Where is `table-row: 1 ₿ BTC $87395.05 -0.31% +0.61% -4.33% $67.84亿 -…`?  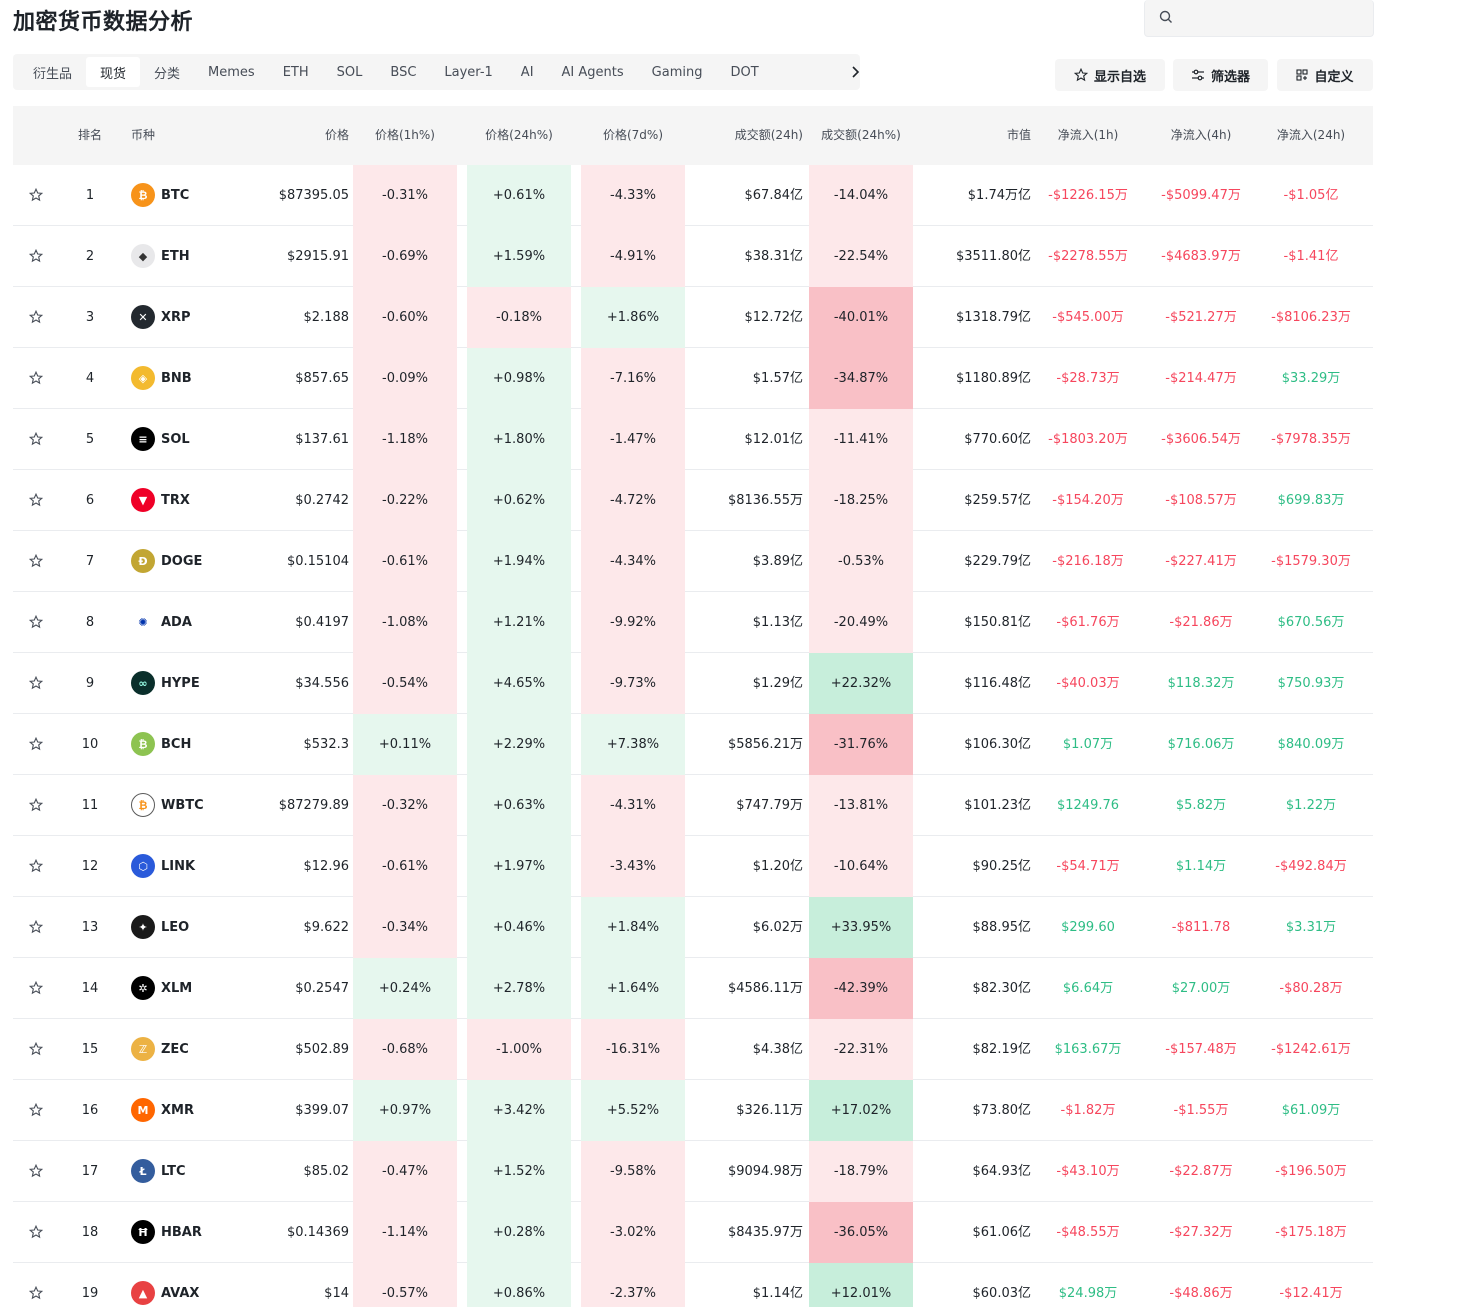 table-row: 1 ₿ BTC $87395.05 -0.31% +0.61% -4.33% $67.84亿 -… is located at coordinates (693, 195).